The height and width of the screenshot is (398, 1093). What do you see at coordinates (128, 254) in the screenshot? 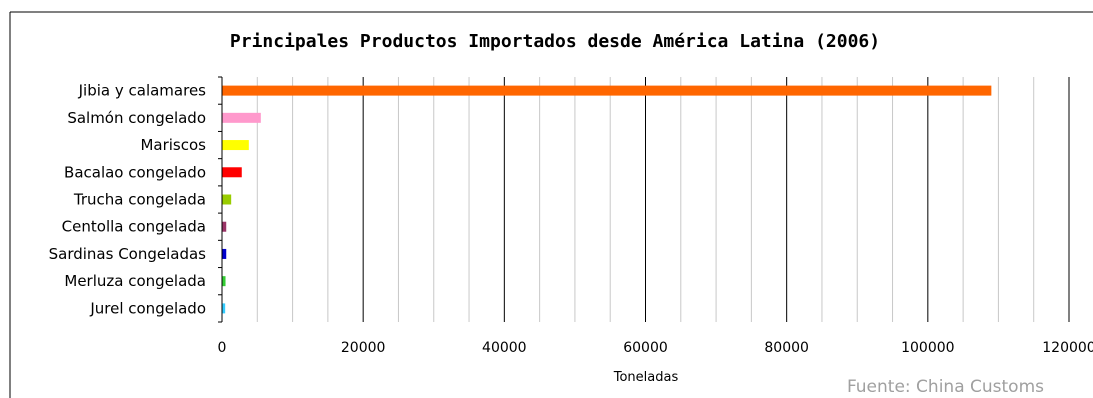
I see `category-label: Sardinas Congeladas` at bounding box center [128, 254].